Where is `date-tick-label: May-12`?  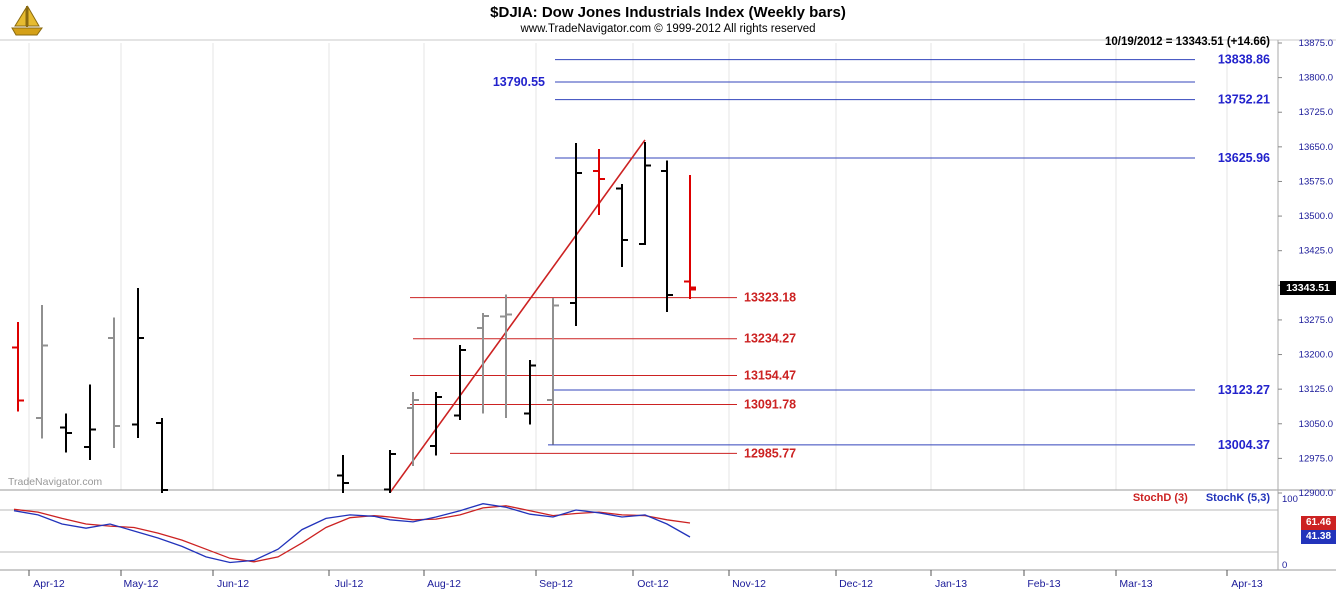 date-tick-label: May-12 is located at coordinates (140, 584).